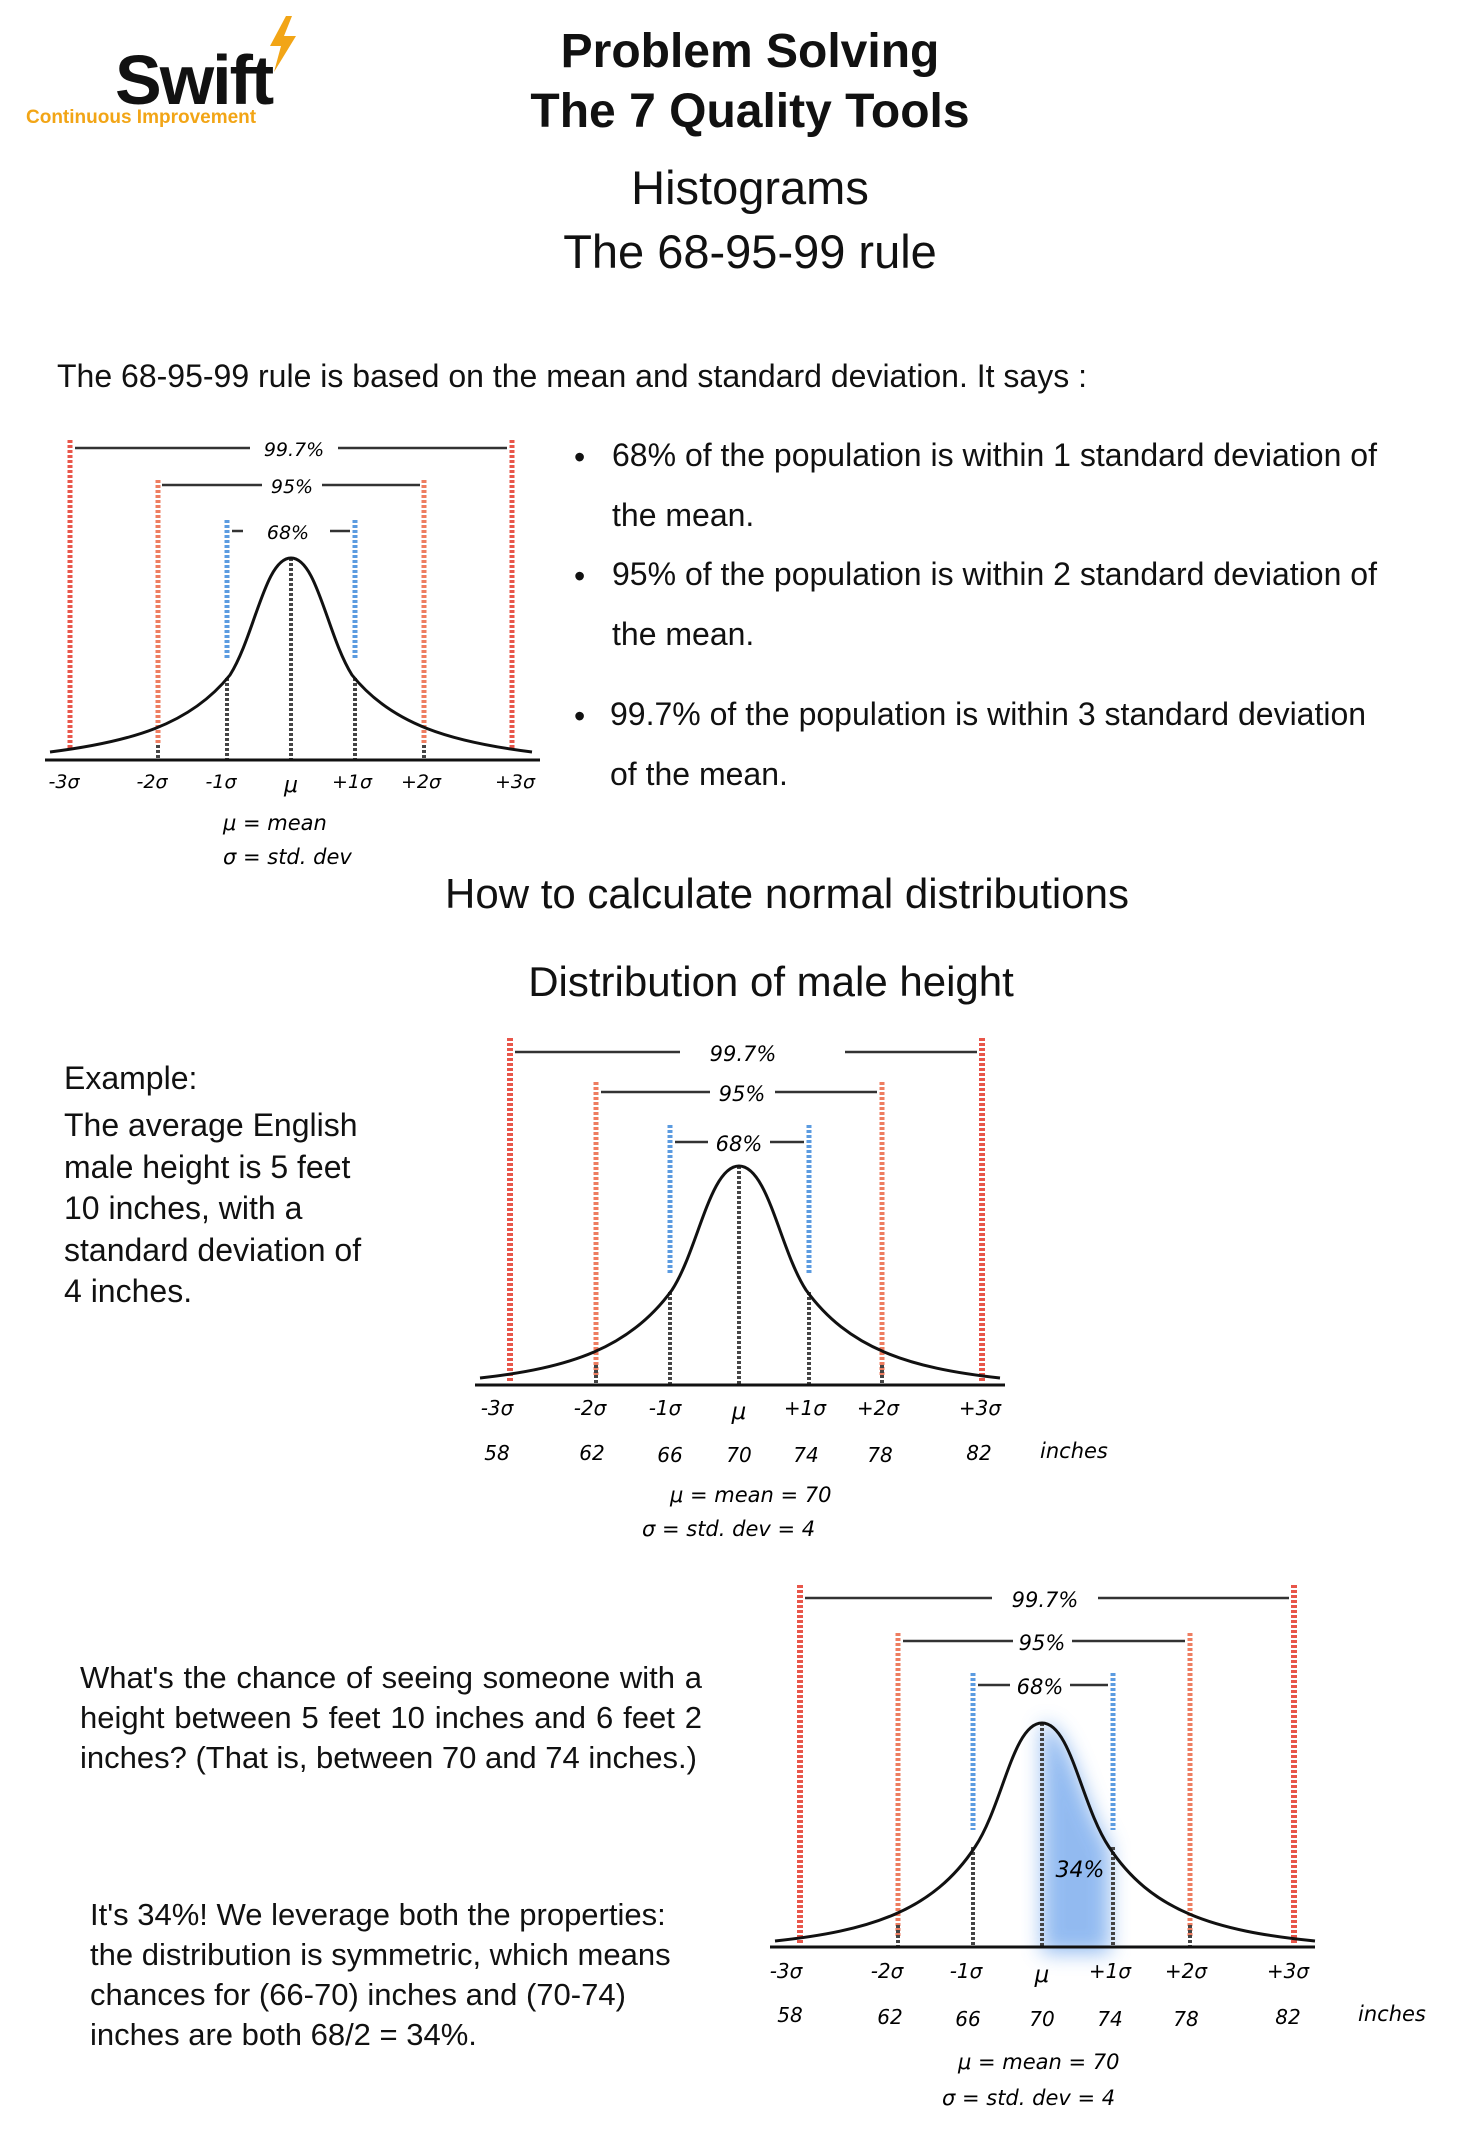 Image resolution: width=1478 pixels, height=2135 pixels. Describe the element at coordinates (141, 117) in the screenshot. I see `logo-tagline: Continuous Improvement` at that location.